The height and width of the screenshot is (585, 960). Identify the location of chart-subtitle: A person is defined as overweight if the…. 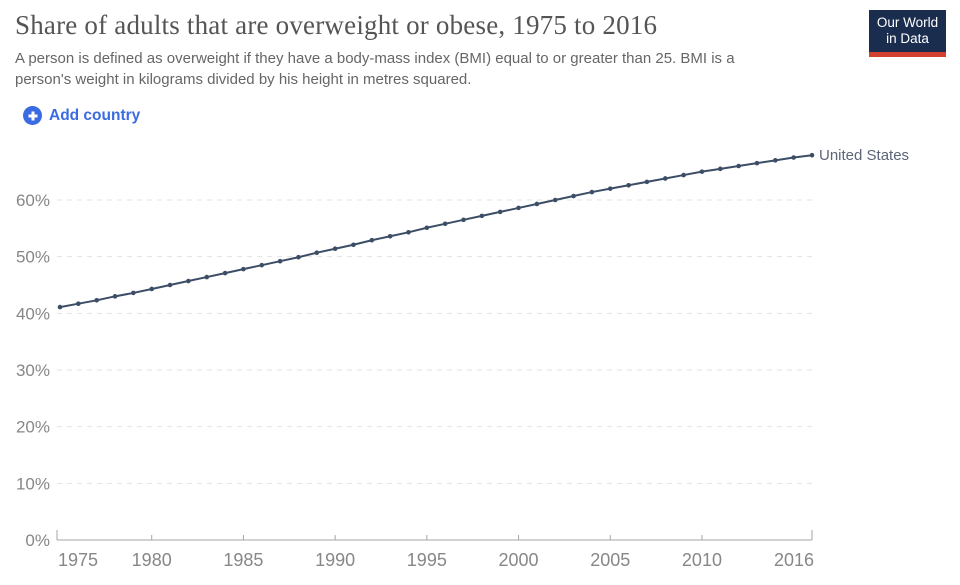
(375, 69).